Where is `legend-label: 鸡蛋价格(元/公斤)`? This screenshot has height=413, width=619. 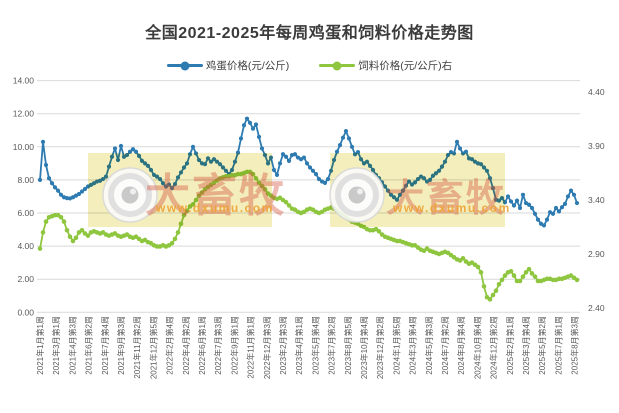 legend-label: 鸡蛋价格(元/公斤) is located at coordinates (247, 66).